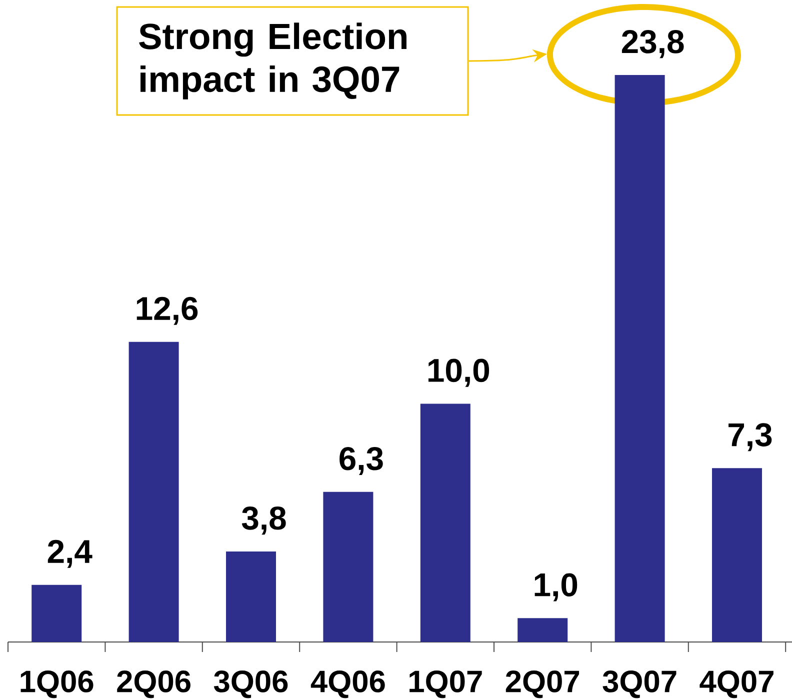 This screenshot has width=792, height=699. What do you see at coordinates (543, 684) in the screenshot?
I see `x-tick-label: 2Q07` at bounding box center [543, 684].